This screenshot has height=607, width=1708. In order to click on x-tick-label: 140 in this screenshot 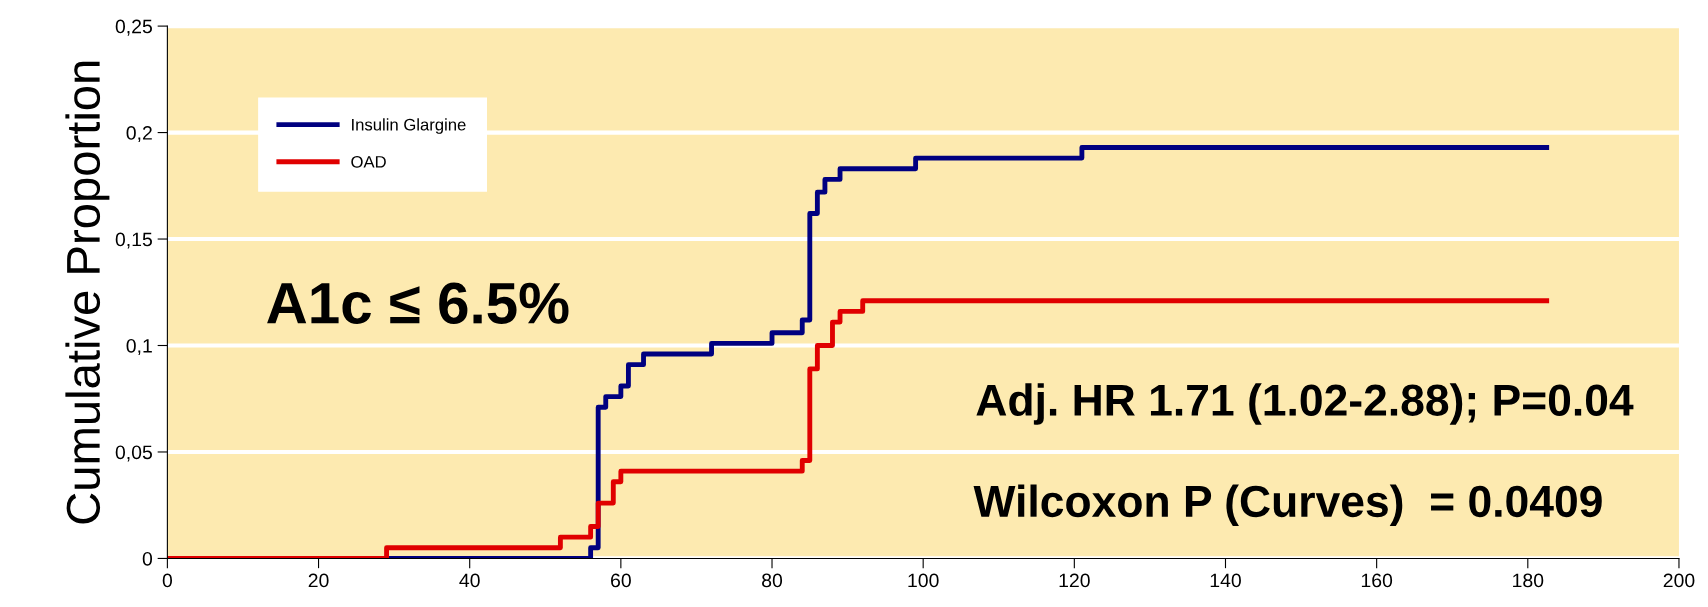, I will do `click(1225, 580)`.